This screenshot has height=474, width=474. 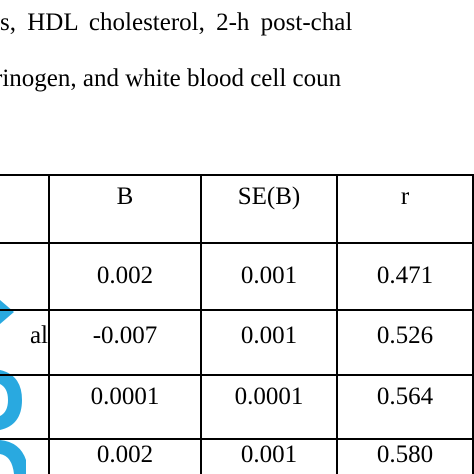 I want to click on cell-r: 0.564, so click(x=405, y=396).